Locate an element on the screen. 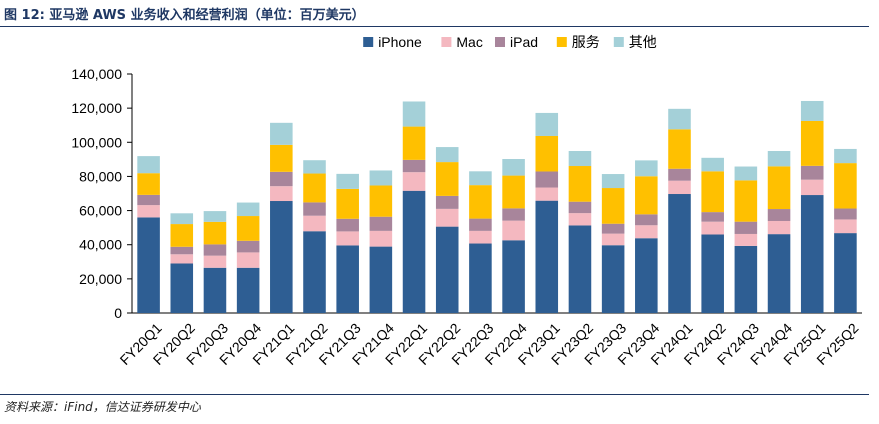 The width and height of the screenshot is (879, 424). legend-label: 其他 is located at coordinates (643, 42).